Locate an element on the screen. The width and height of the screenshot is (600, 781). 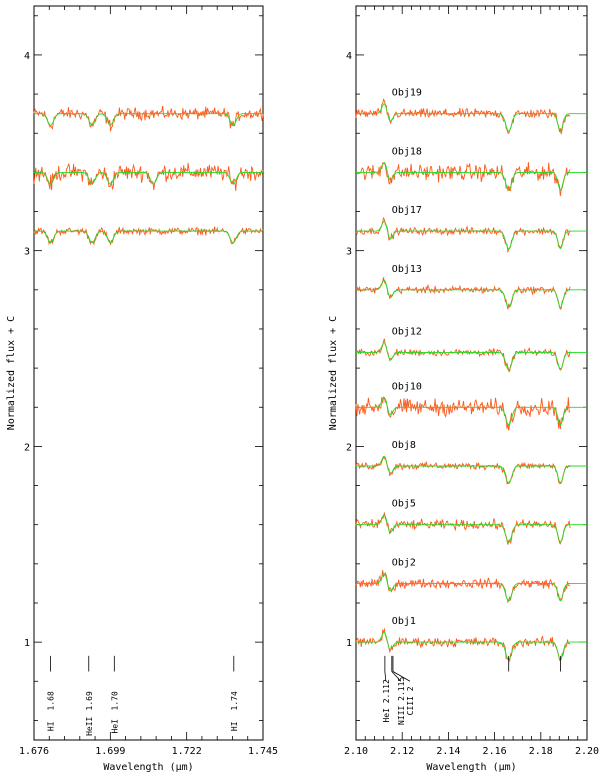
right-x-tick-label: 2.20 is located at coordinates (587, 751).